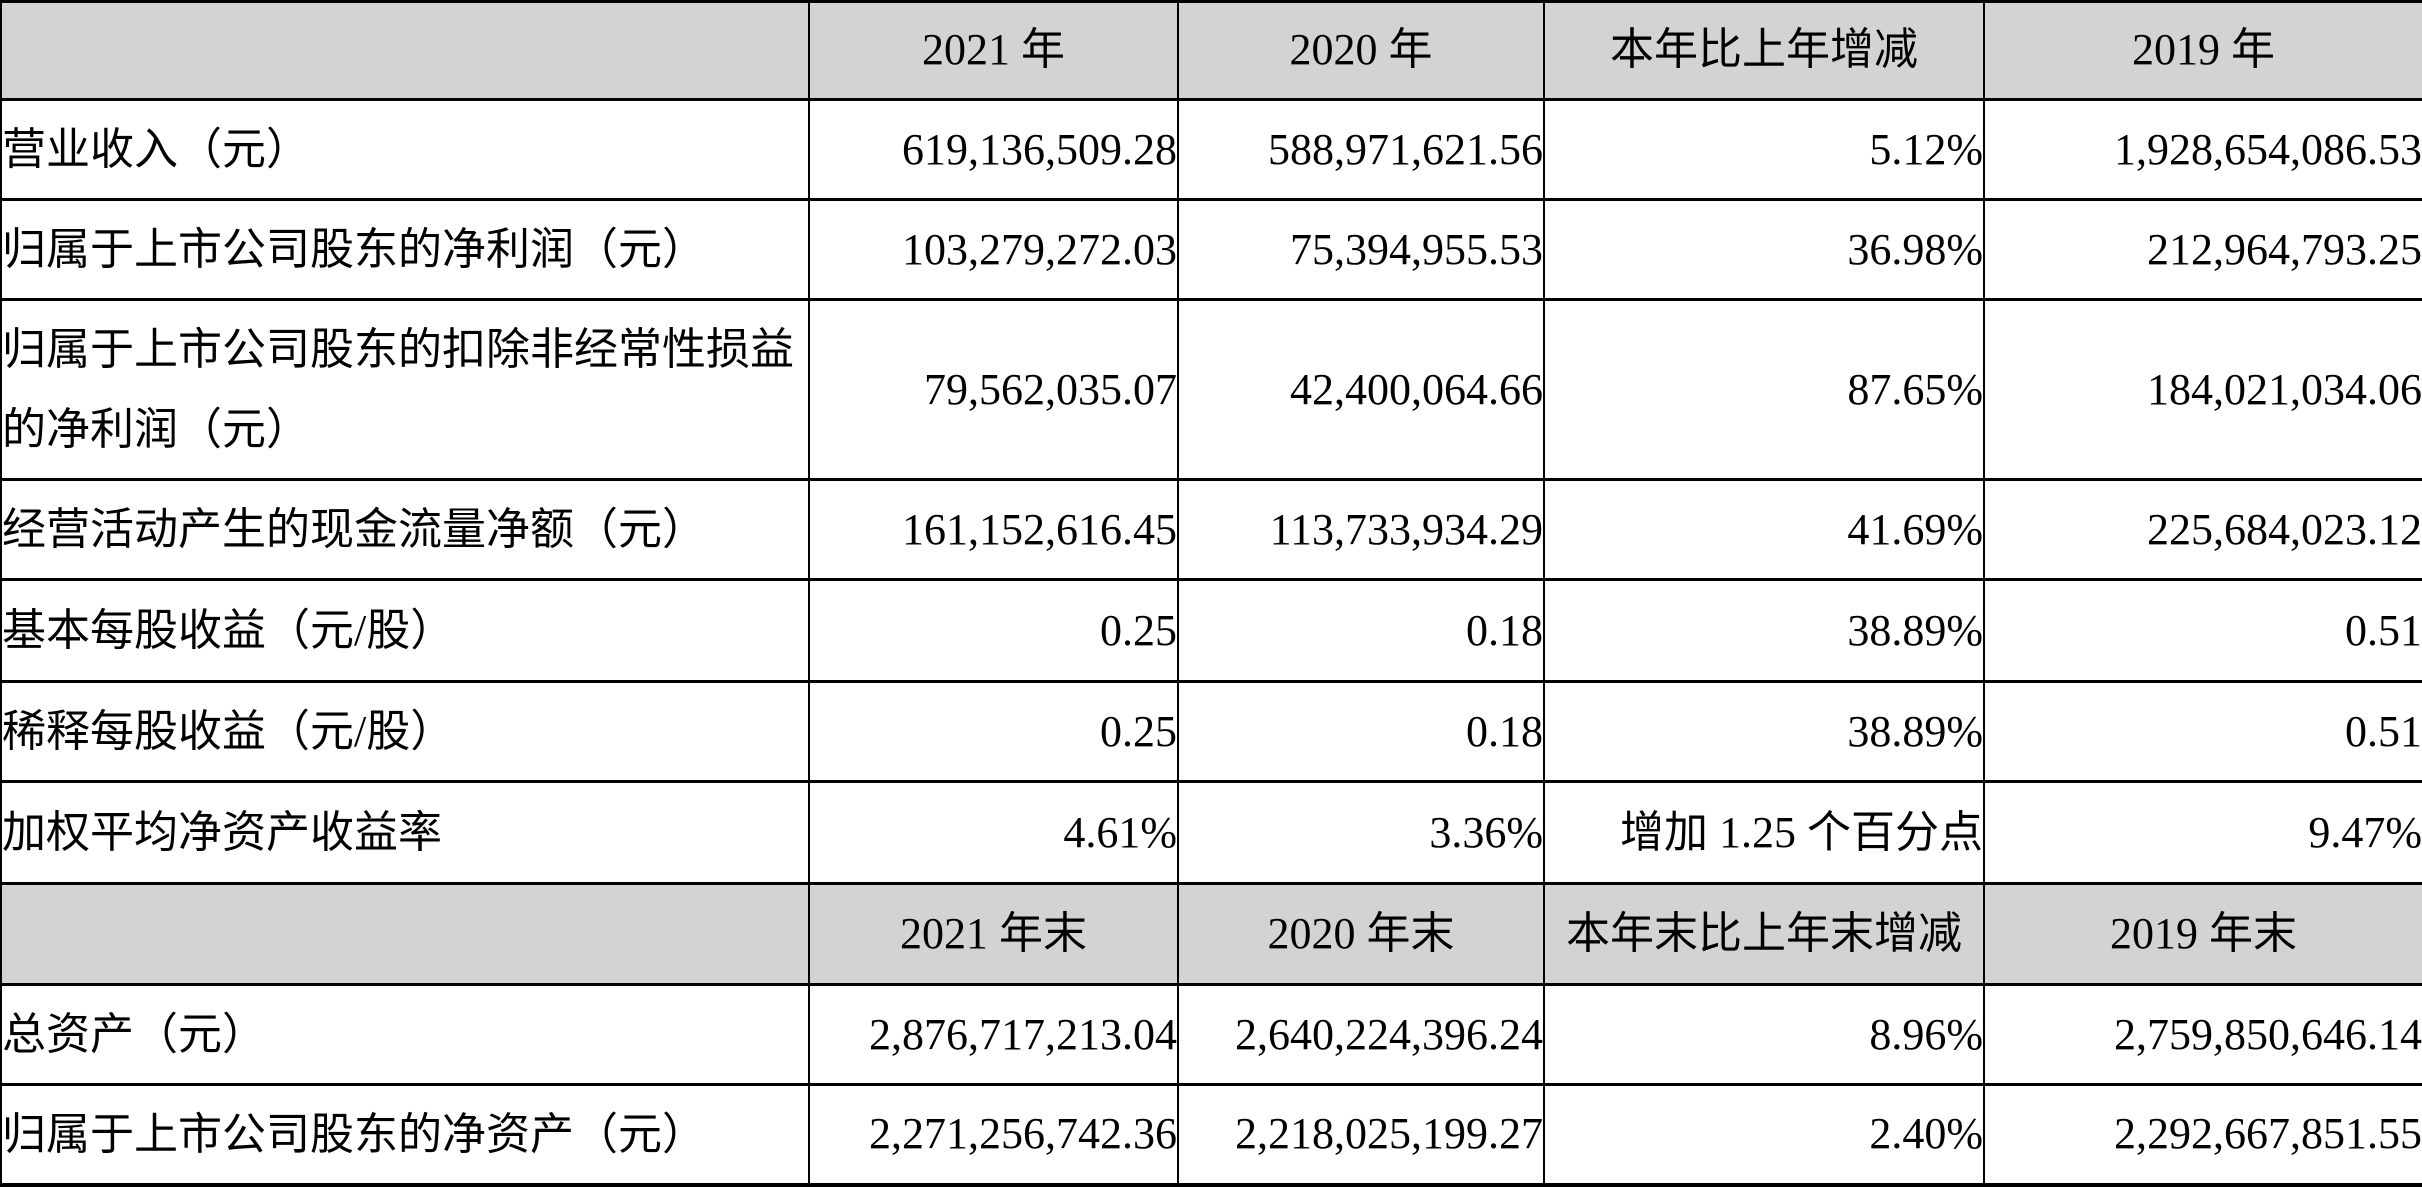  What do you see at coordinates (1764, 529) in the screenshot?
I see `value-yoy-change: 41.69%` at bounding box center [1764, 529].